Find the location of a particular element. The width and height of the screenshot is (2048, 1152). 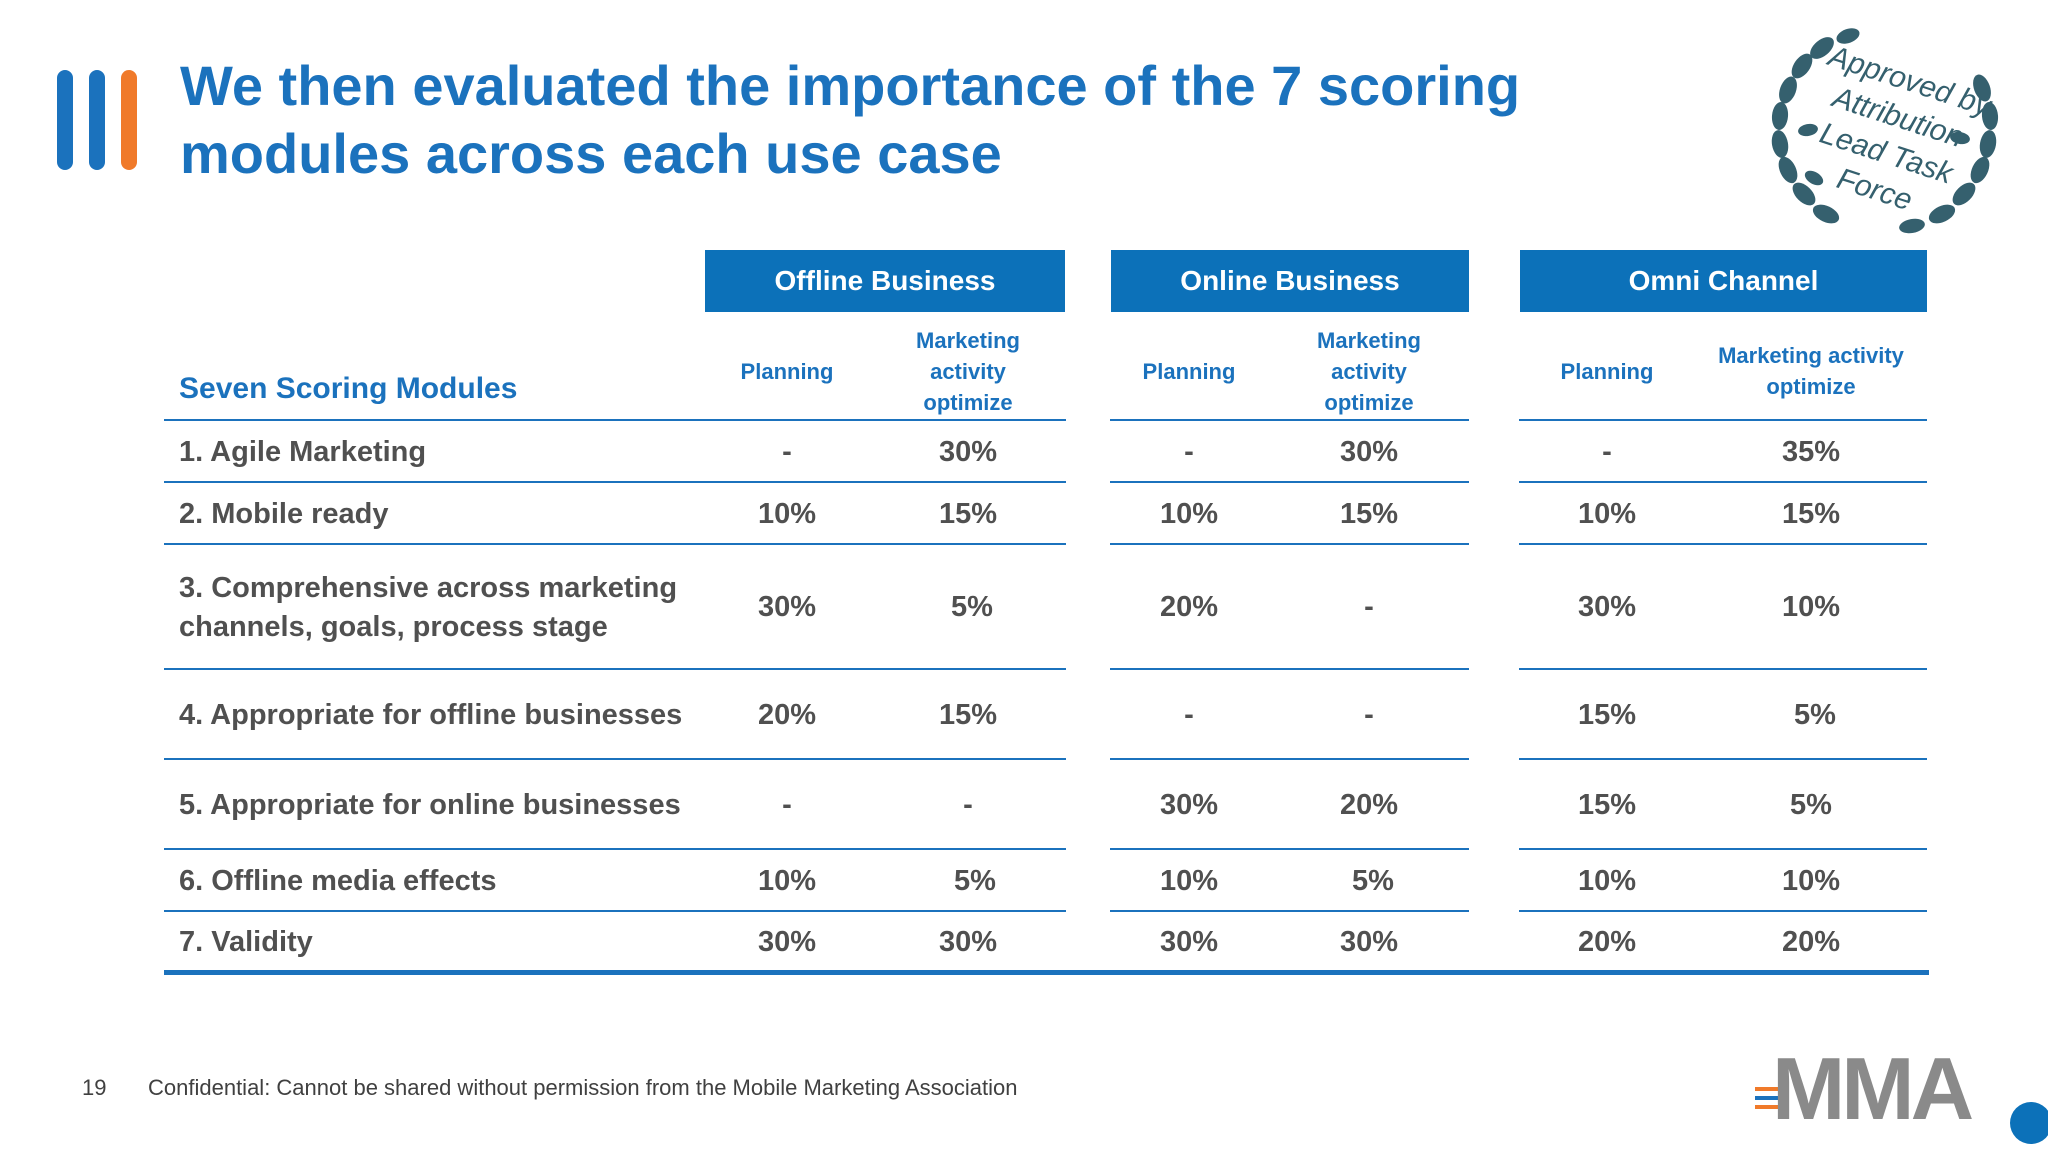

mma-logo-icon: MMA is located at coordinates (1866, 1088).